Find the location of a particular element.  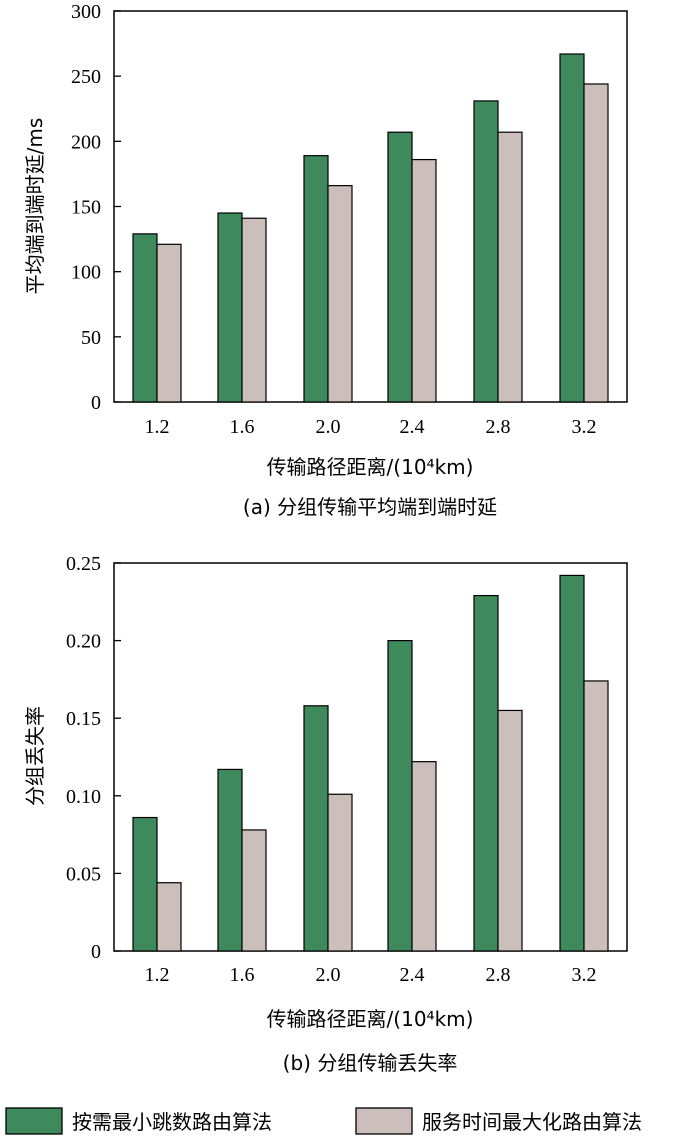

y-tick-label: 0.10 is located at coordinates (83, 797).